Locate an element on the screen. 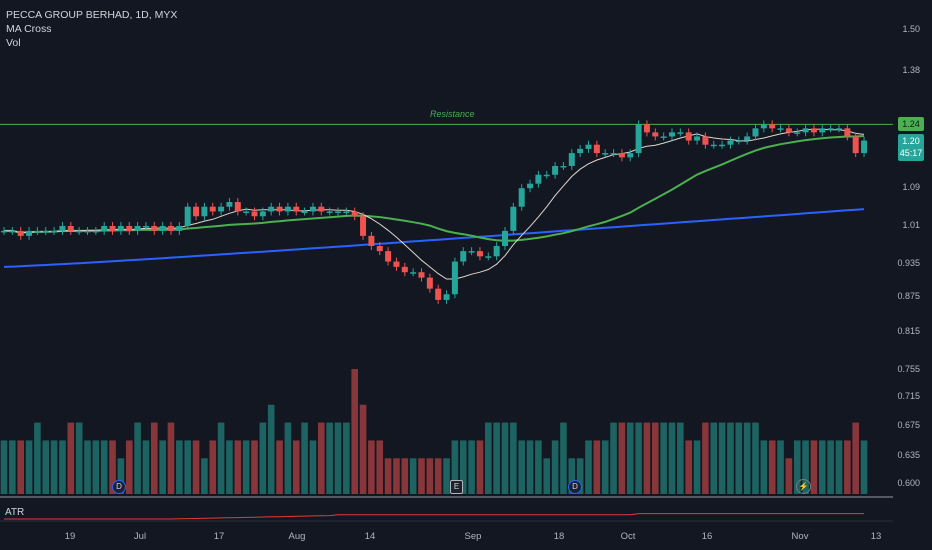 The width and height of the screenshot is (932, 550). earnings-icon: E is located at coordinates (456, 487).